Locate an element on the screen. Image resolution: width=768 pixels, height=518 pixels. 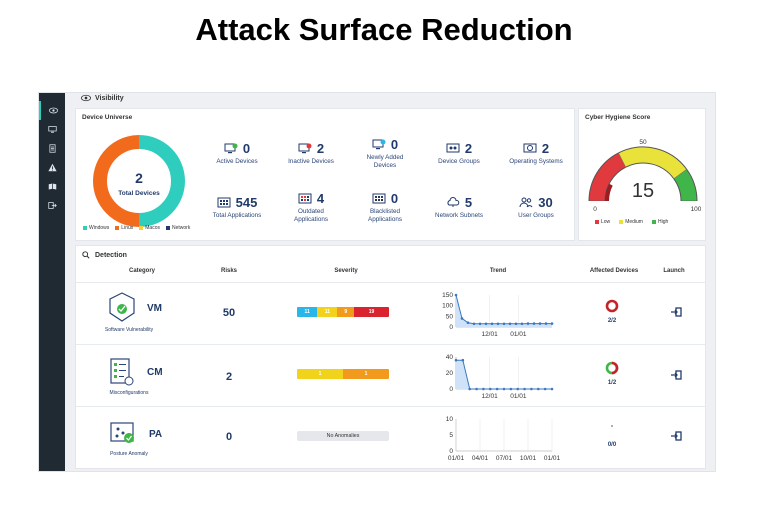
trend-xtick: 04/01 is located at coordinates (480, 458).